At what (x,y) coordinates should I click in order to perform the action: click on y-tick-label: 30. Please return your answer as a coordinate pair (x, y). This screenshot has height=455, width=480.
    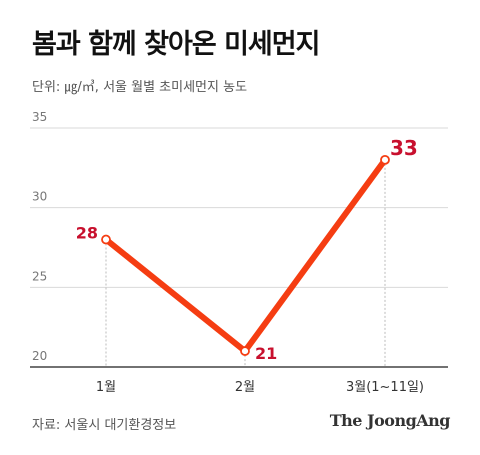
    Looking at the image, I should click on (39, 197).